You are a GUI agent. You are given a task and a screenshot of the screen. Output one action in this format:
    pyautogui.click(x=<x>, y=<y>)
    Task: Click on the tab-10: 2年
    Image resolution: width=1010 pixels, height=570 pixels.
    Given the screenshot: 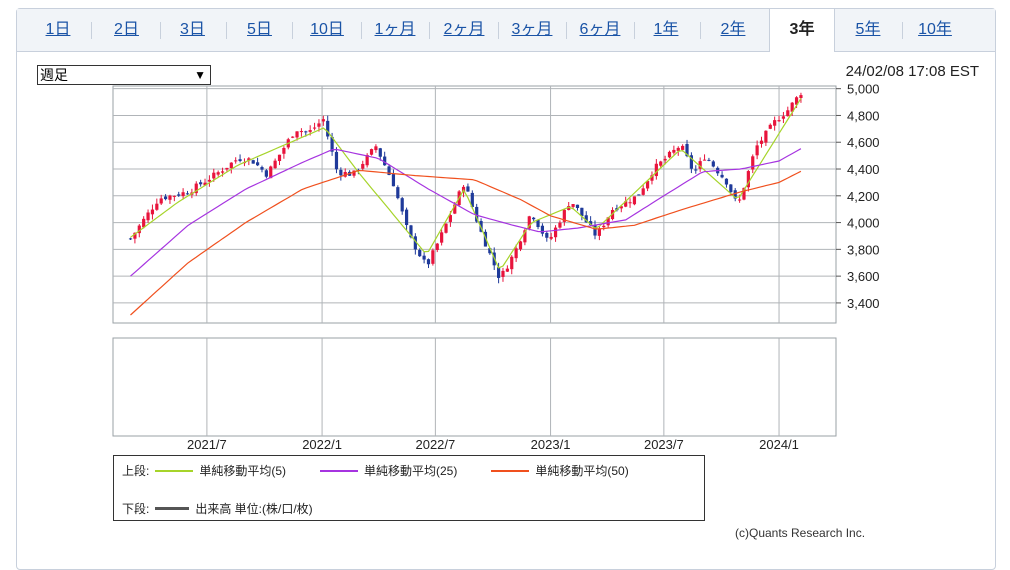 What is the action you would take?
    pyautogui.click(x=733, y=29)
    